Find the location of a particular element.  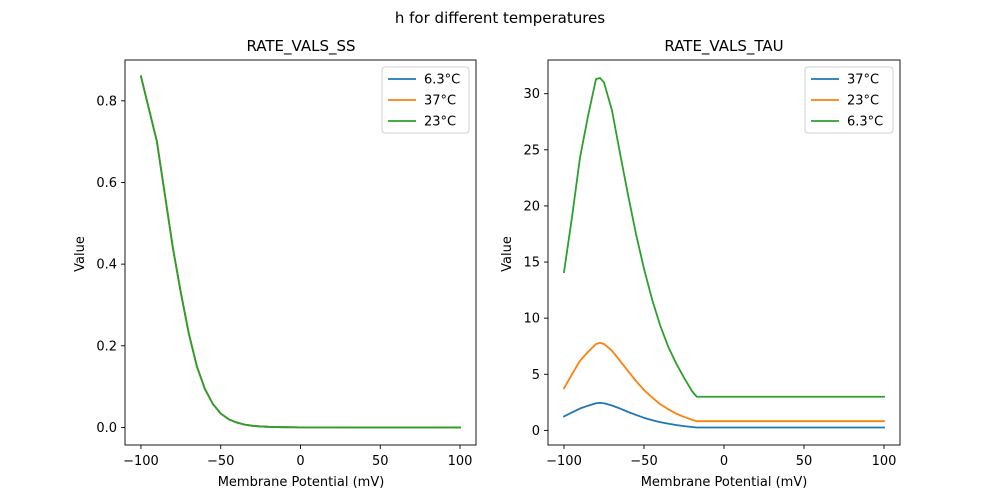

legend-label-0-1: 37°C is located at coordinates (440, 101).